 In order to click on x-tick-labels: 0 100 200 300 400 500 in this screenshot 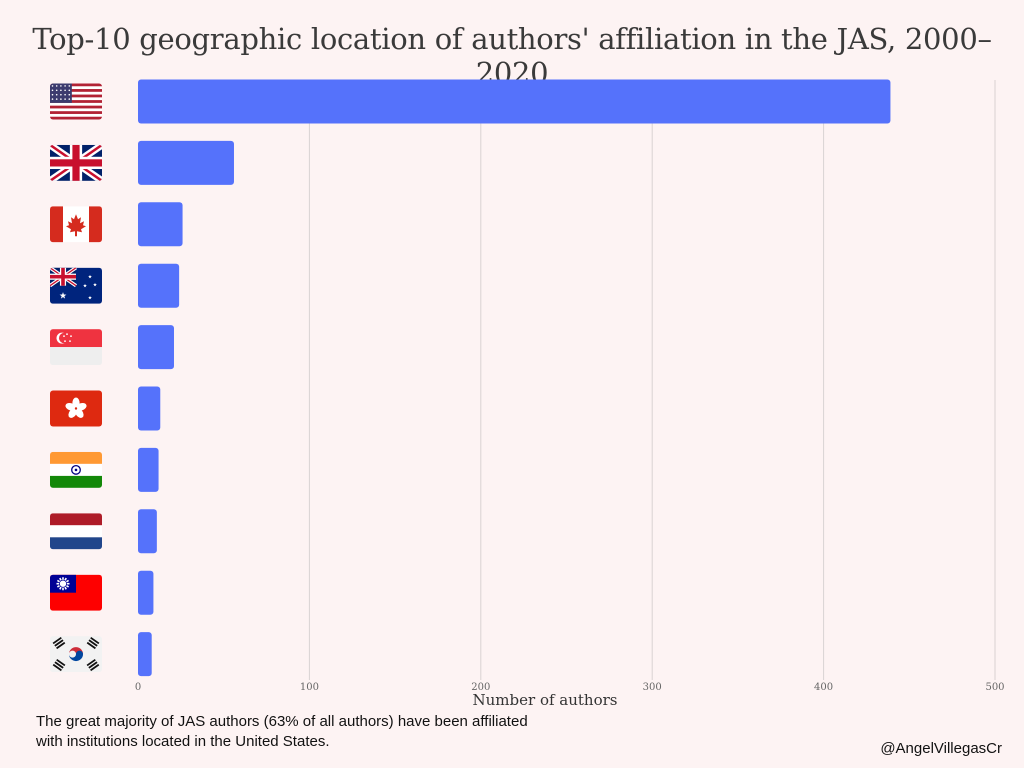, I will do `click(570, 687)`.